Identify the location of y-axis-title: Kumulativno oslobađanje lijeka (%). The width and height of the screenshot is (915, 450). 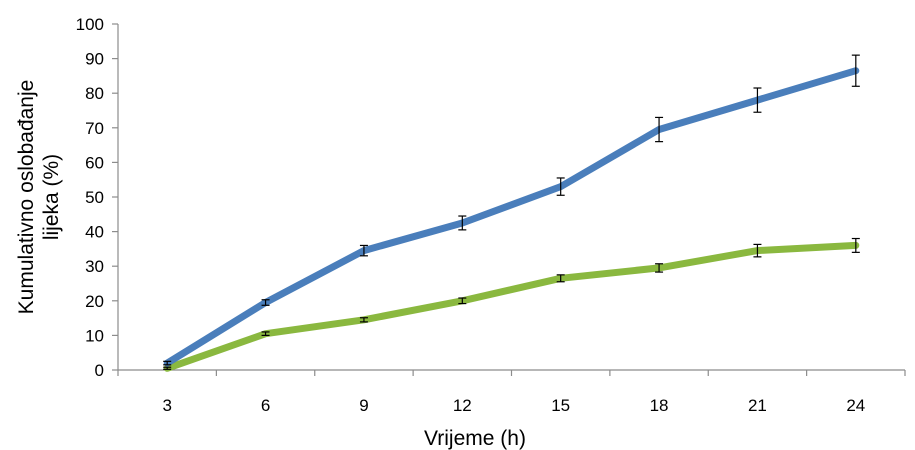
(39, 197).